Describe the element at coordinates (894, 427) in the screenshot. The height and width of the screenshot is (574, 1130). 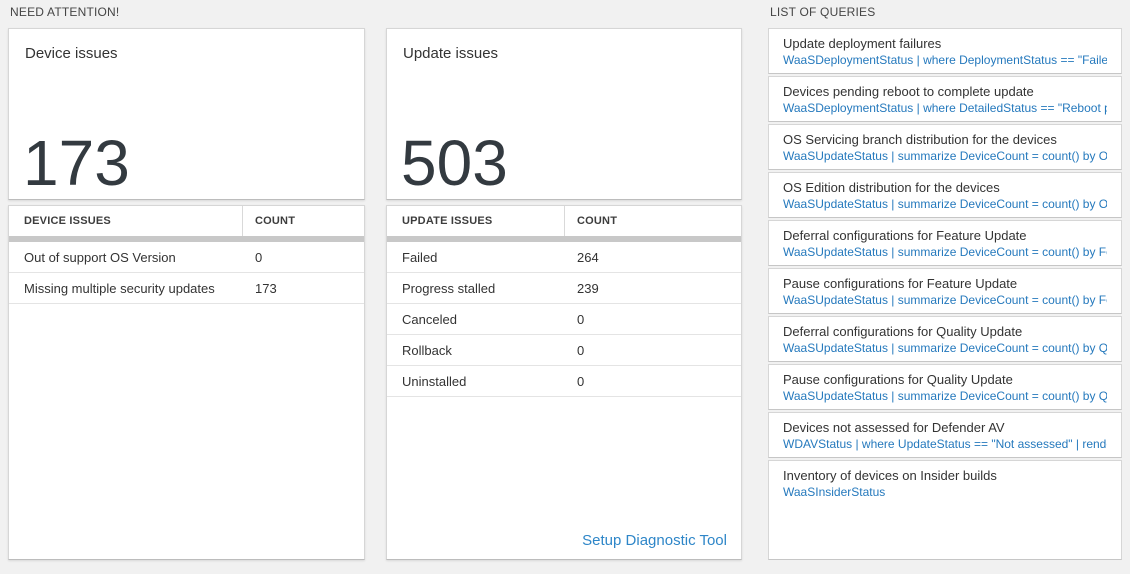
I see `query-title: Devices not assessed for Defender AV` at that location.